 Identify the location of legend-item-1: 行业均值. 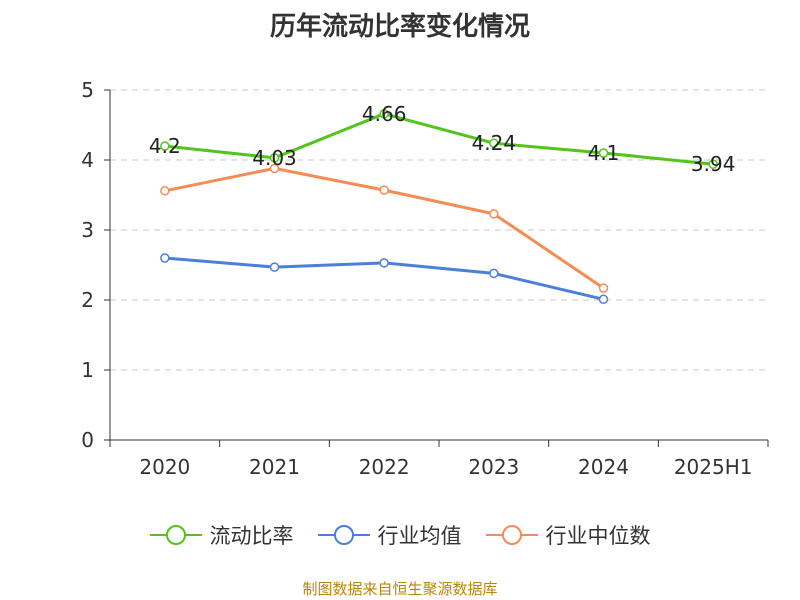
(389, 535).